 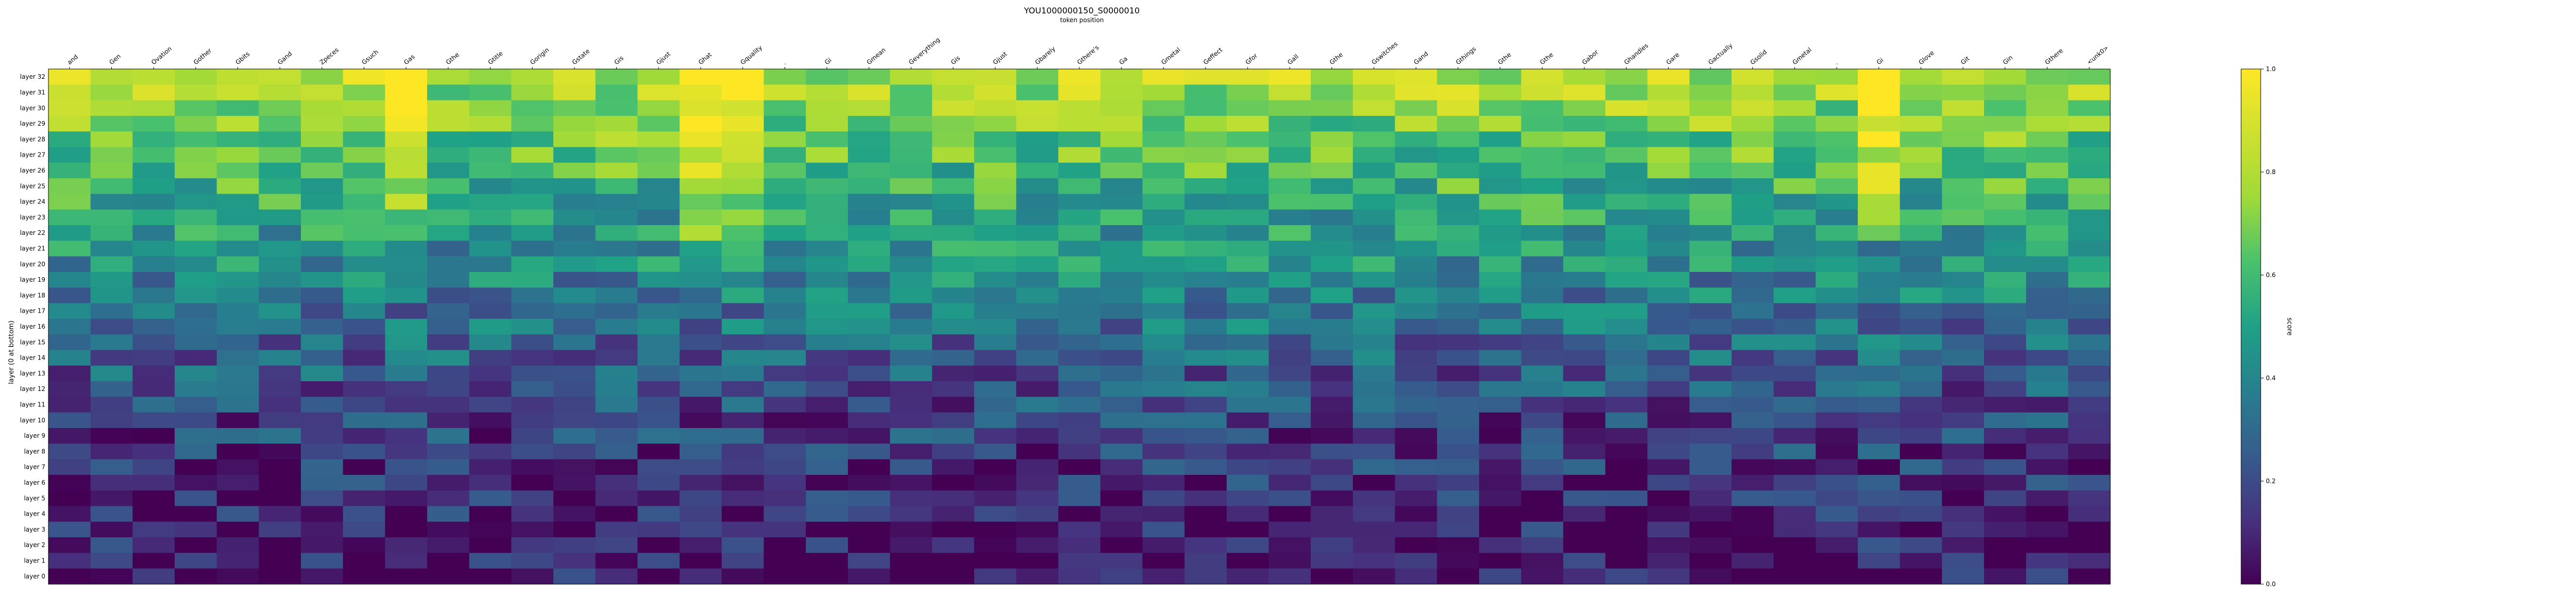 What do you see at coordinates (2271, 172) in the screenshot?
I see `colorbar-tick-label: 0.8` at bounding box center [2271, 172].